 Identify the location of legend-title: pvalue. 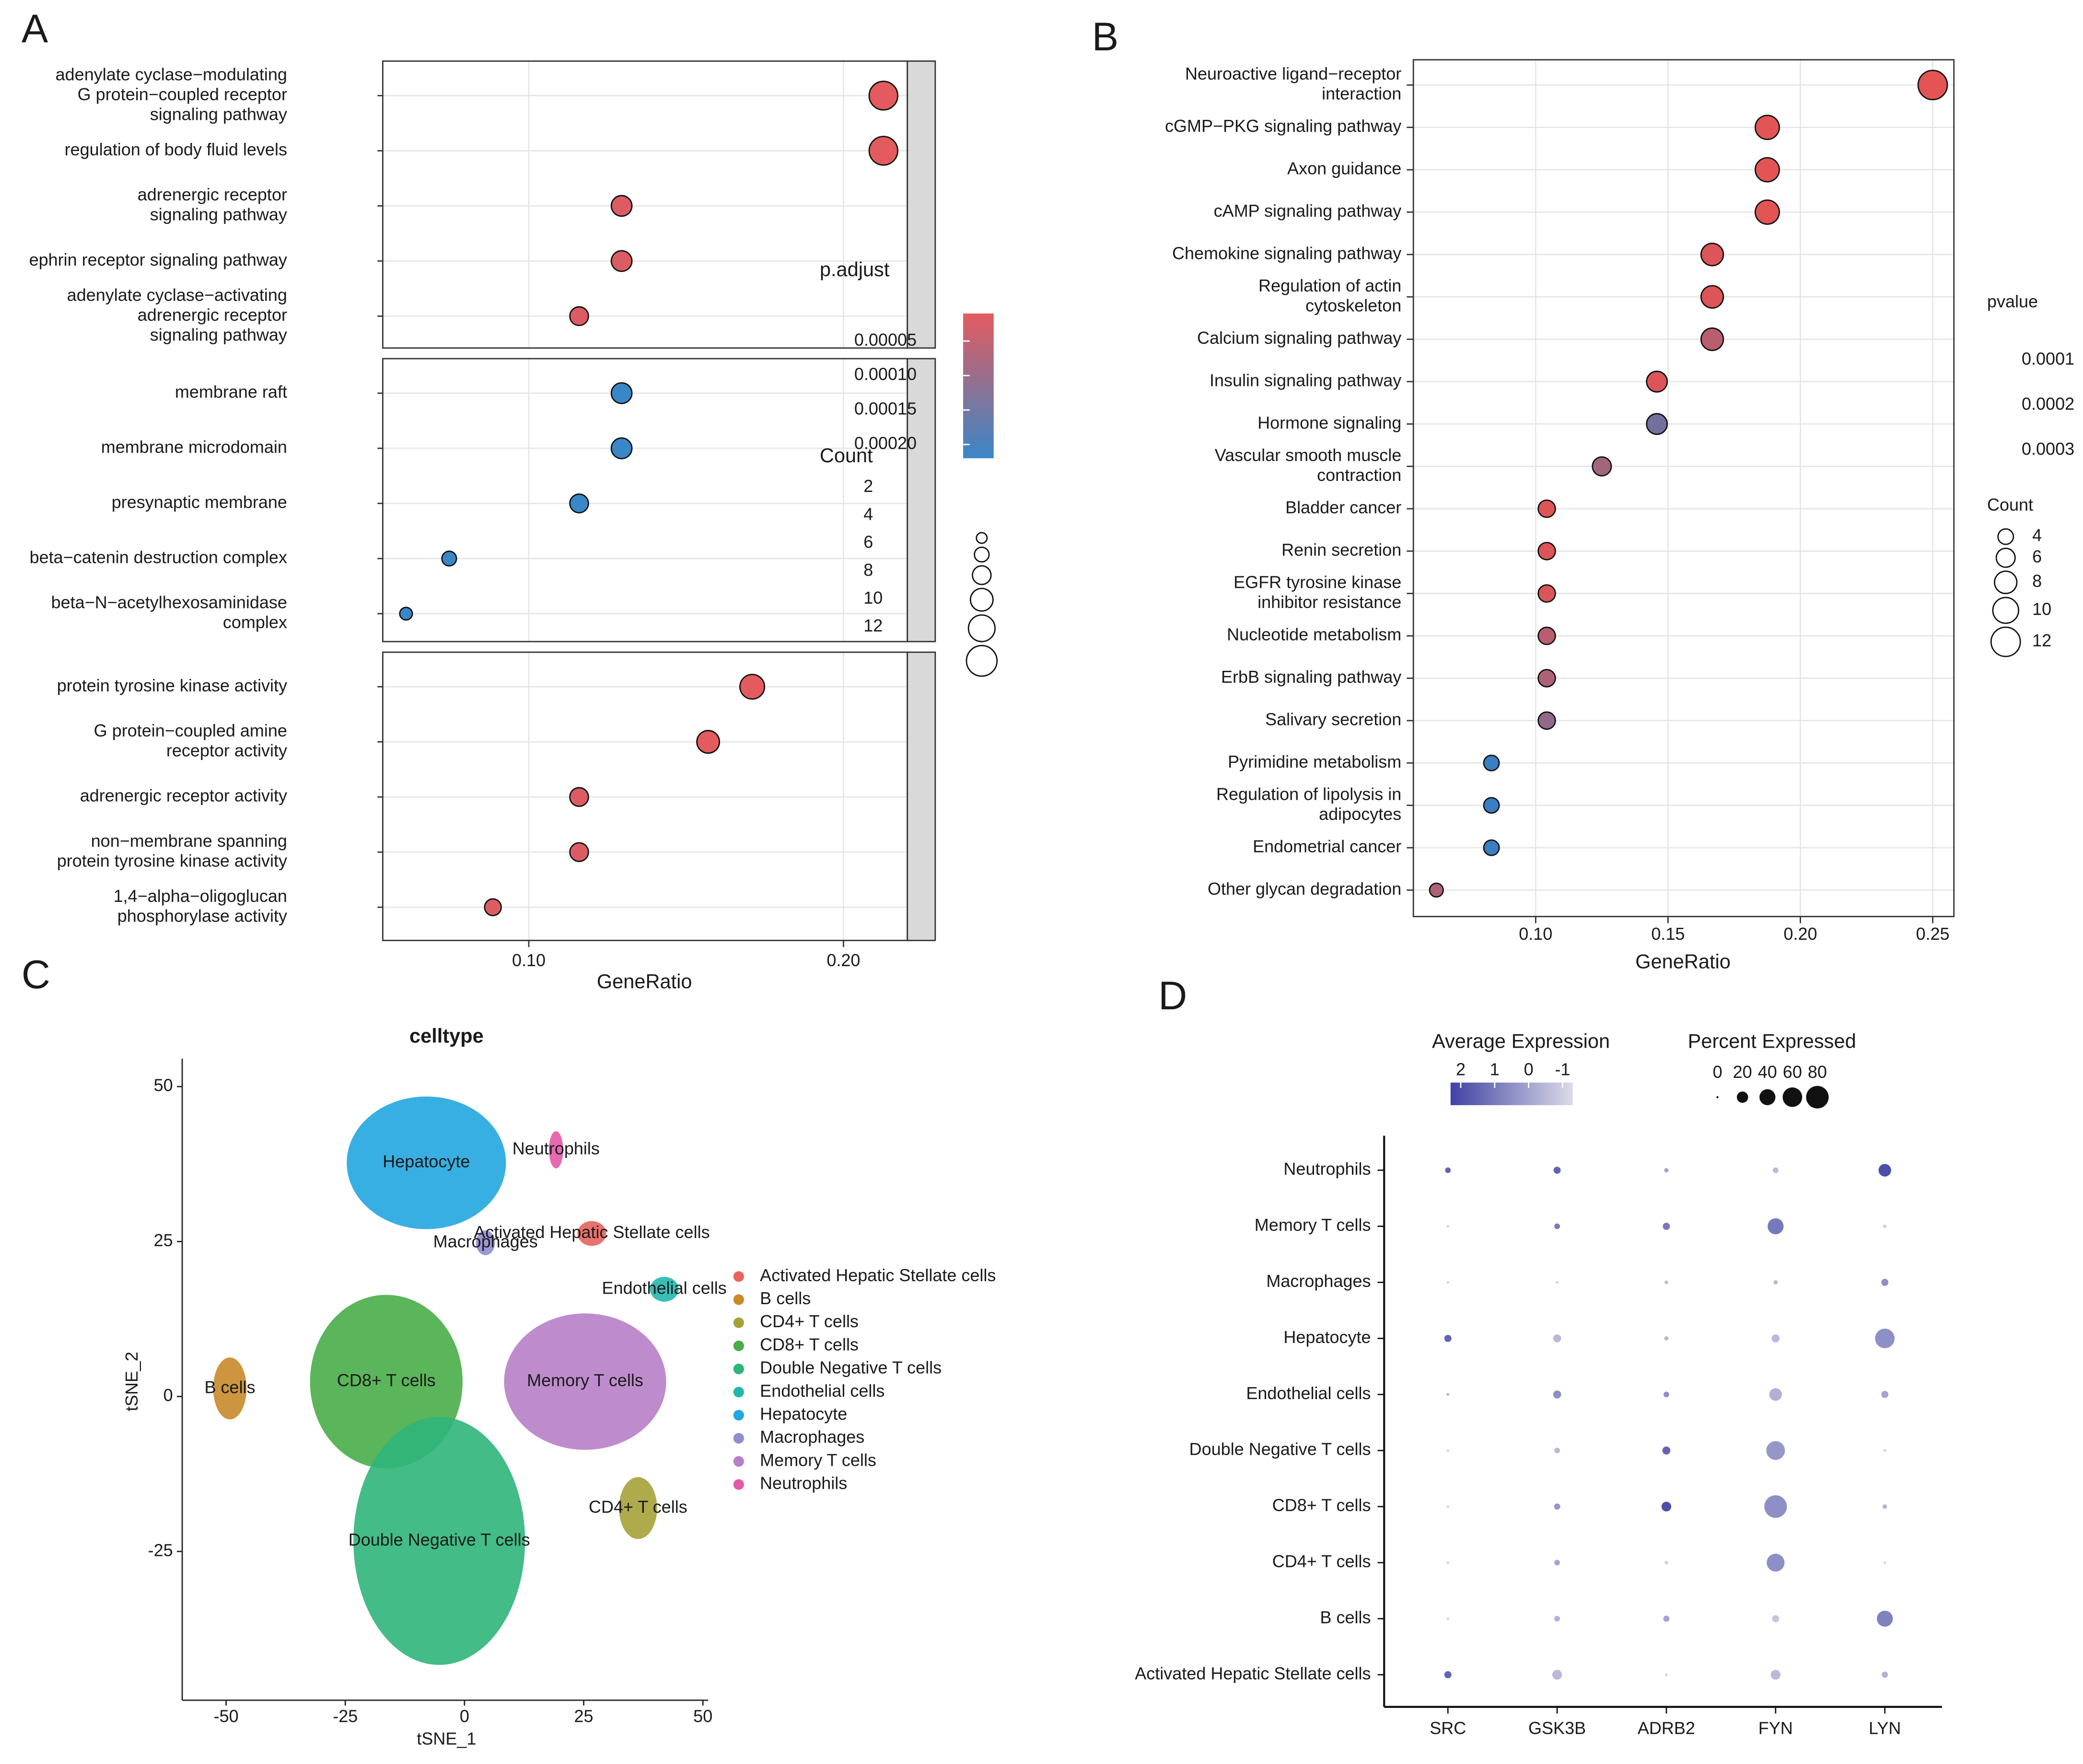
(2013, 301).